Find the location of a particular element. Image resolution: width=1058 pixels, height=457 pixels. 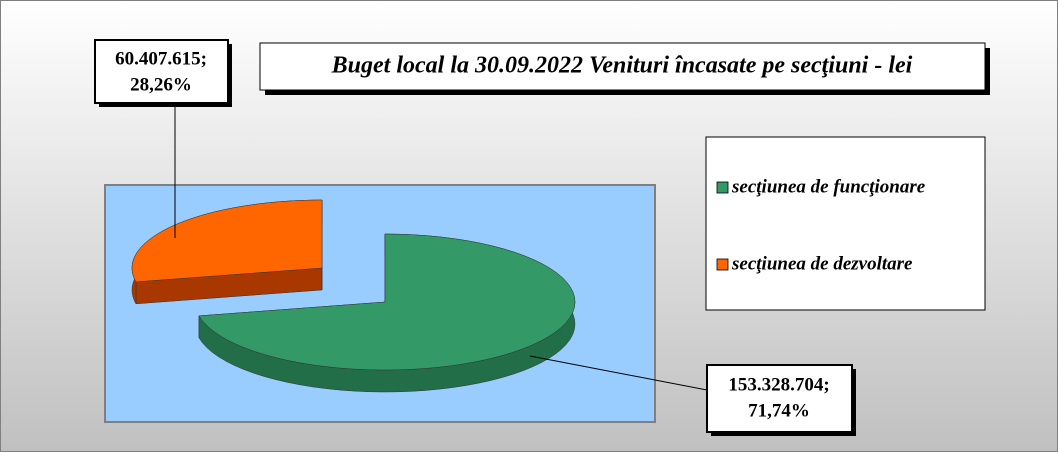

legend is located at coordinates (845, 223).